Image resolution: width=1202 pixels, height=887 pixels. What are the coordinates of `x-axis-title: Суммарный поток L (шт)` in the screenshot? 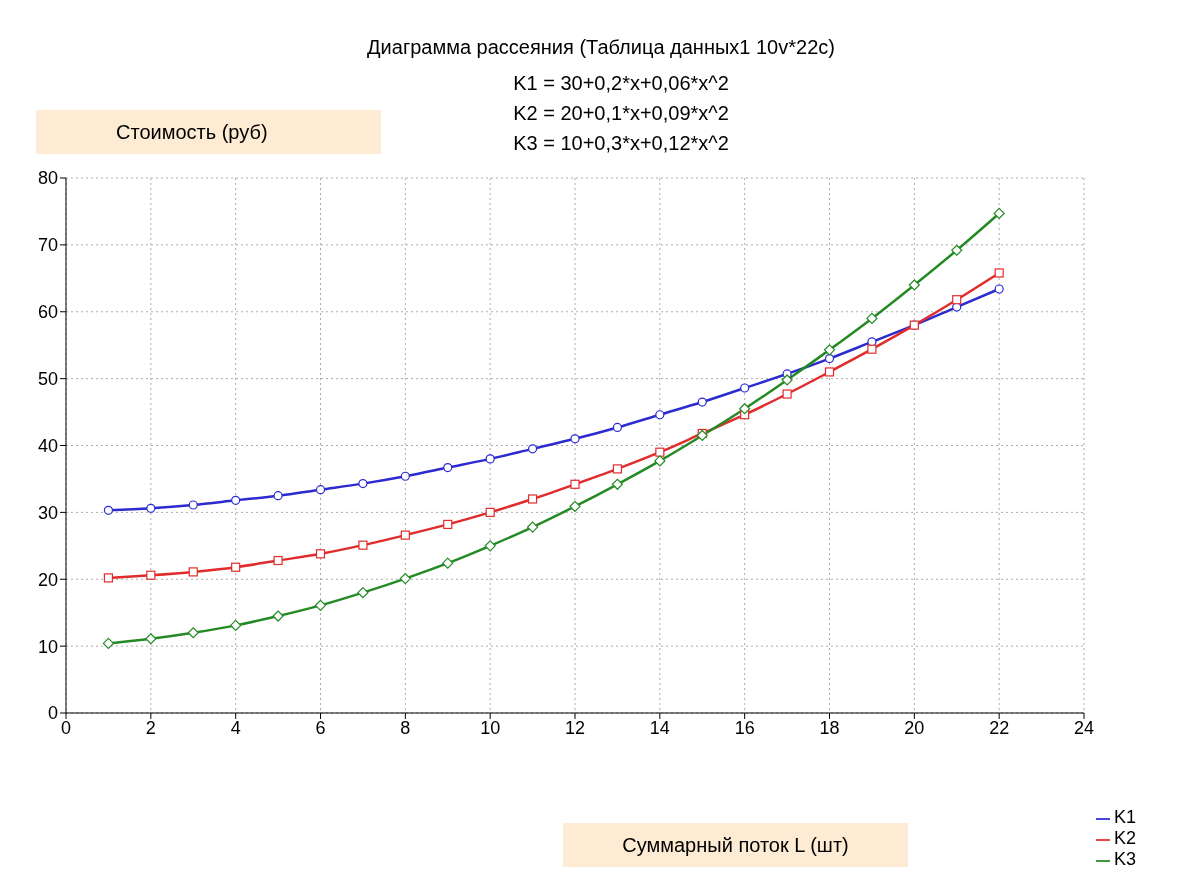 It's located at (735, 845).